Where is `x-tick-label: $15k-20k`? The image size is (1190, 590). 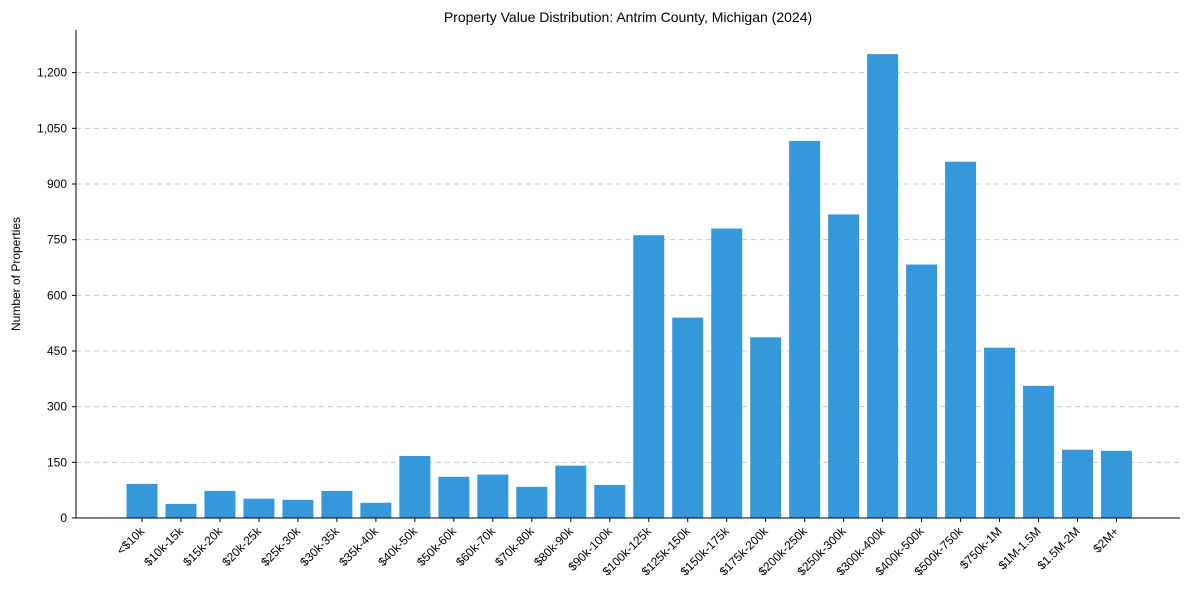 x-tick-label: $15k-20k is located at coordinates (203, 547).